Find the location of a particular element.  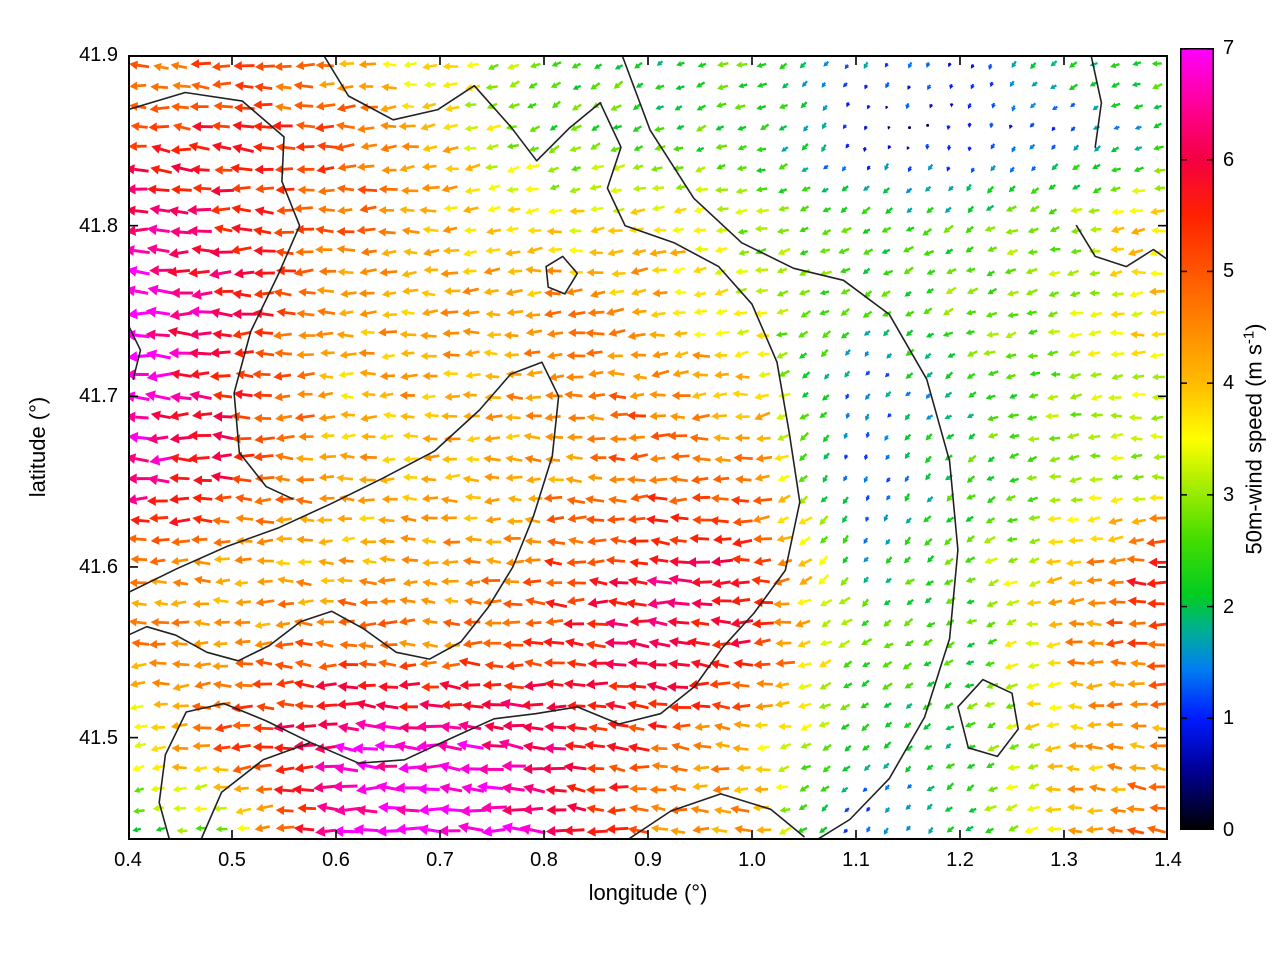

y-axis-label: latitude (°) is located at coordinates (37, 447).